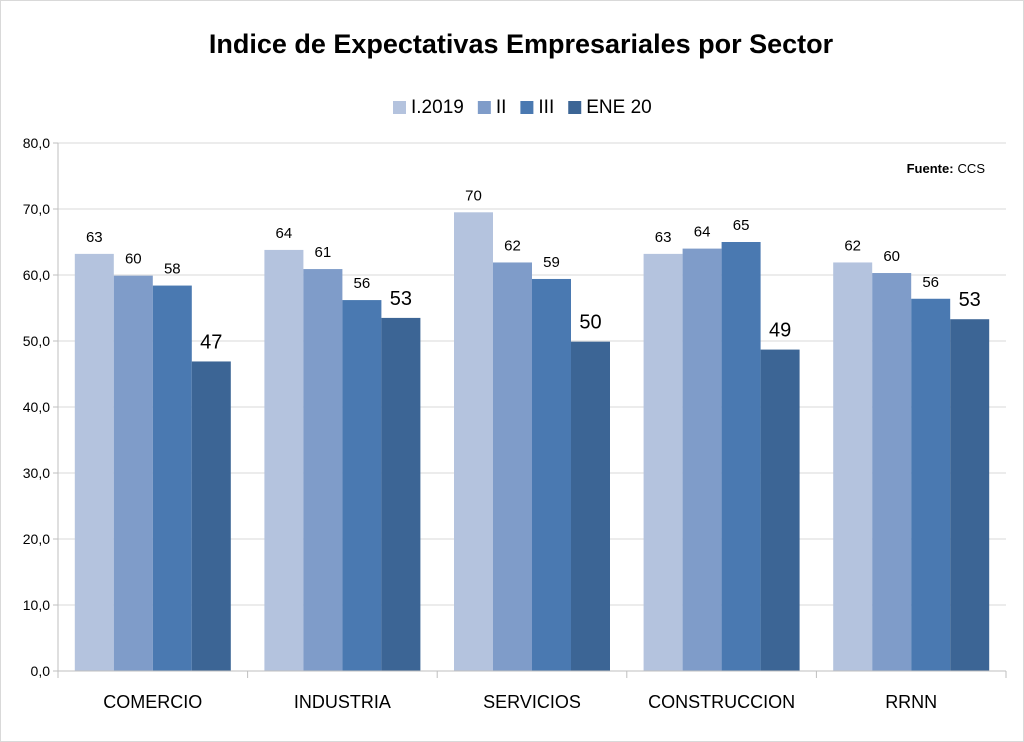 The width and height of the screenshot is (1024, 742). I want to click on x-category-label: CONSTRUCCION, so click(721, 702).